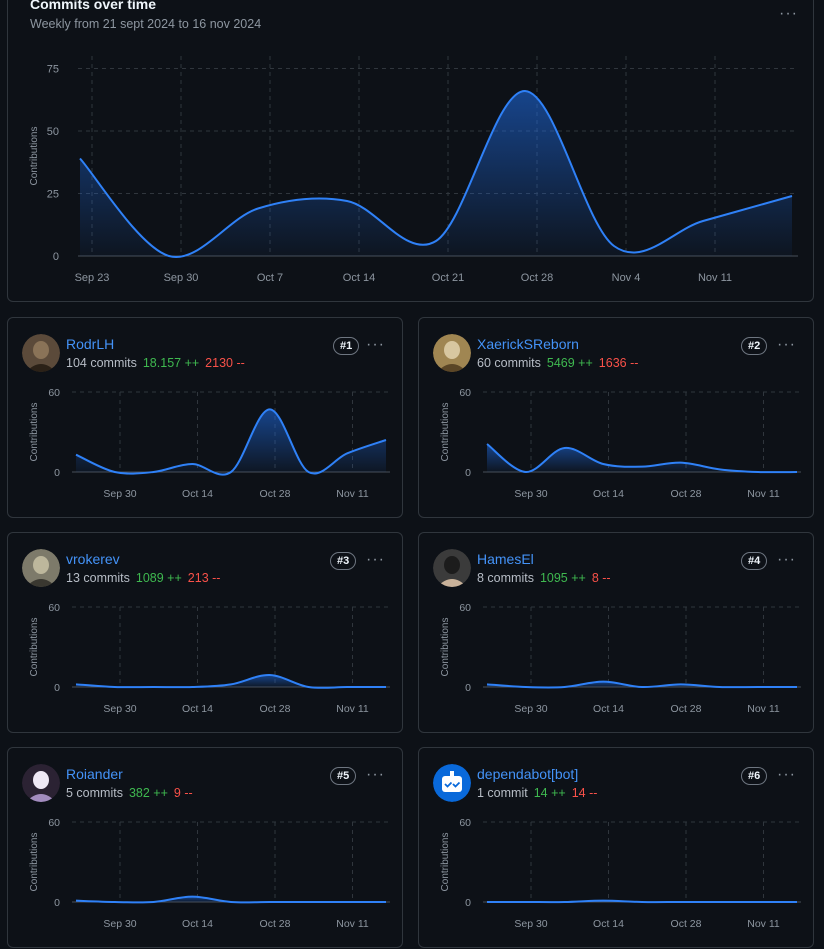  I want to click on additions-count: 5469 ++, so click(569, 363).